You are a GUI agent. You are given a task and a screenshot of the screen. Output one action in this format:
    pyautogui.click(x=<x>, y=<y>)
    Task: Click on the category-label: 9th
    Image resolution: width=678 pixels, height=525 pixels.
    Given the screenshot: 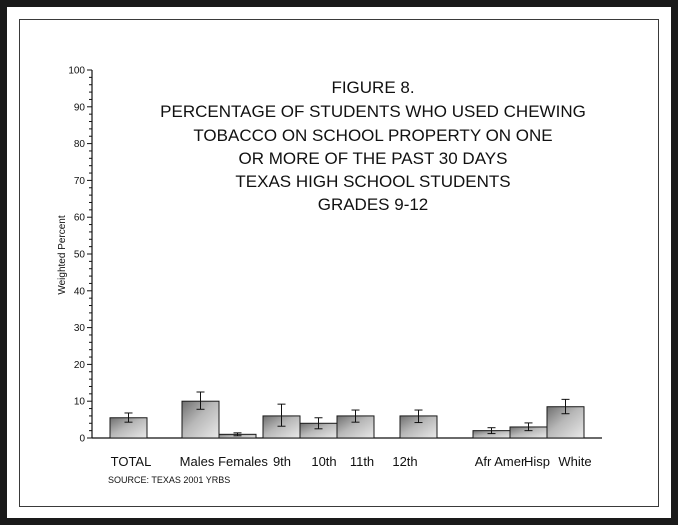 What is the action you would take?
    pyautogui.click(x=282, y=461)
    